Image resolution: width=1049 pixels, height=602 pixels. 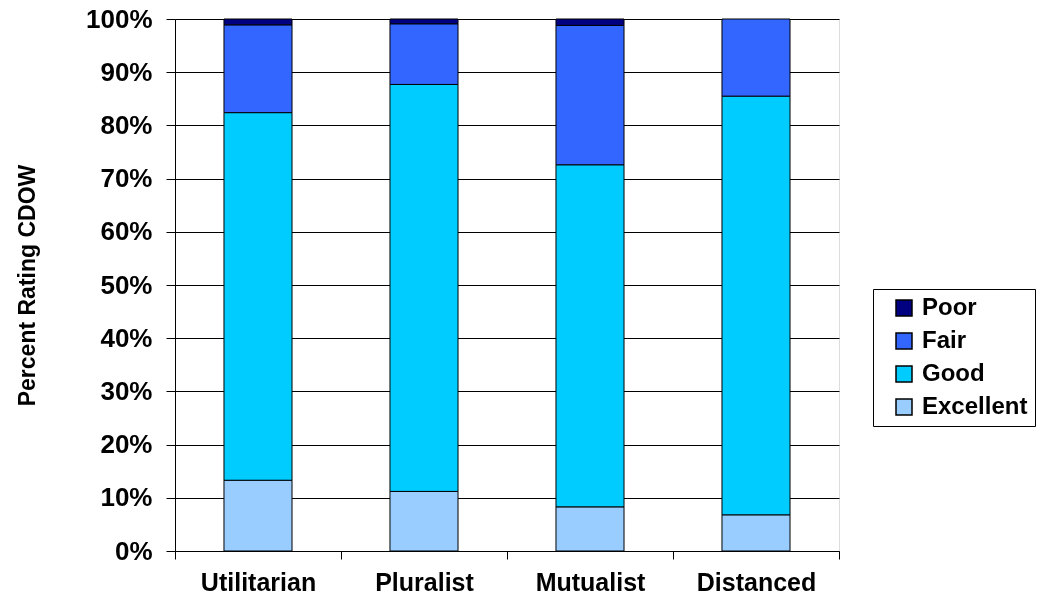 What do you see at coordinates (126, 71) in the screenshot?
I see `y-tick-label: 90%` at bounding box center [126, 71].